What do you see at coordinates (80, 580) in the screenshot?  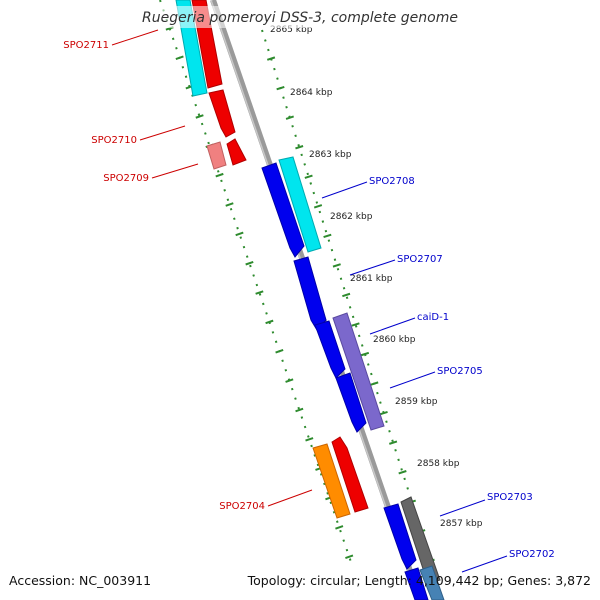 I see `accession-text: Accession: NC_003911` at bounding box center [80, 580].